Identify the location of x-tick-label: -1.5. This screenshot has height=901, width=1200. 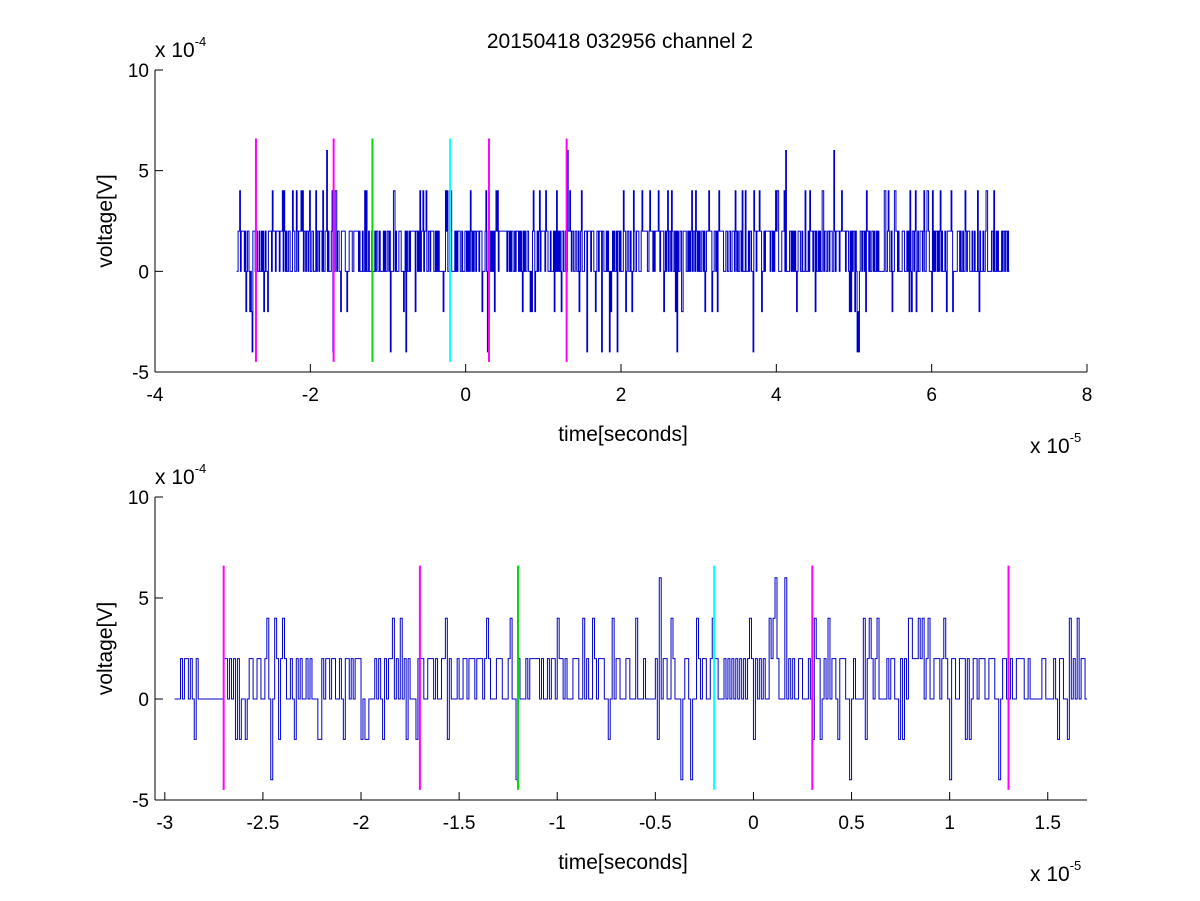
(459, 823).